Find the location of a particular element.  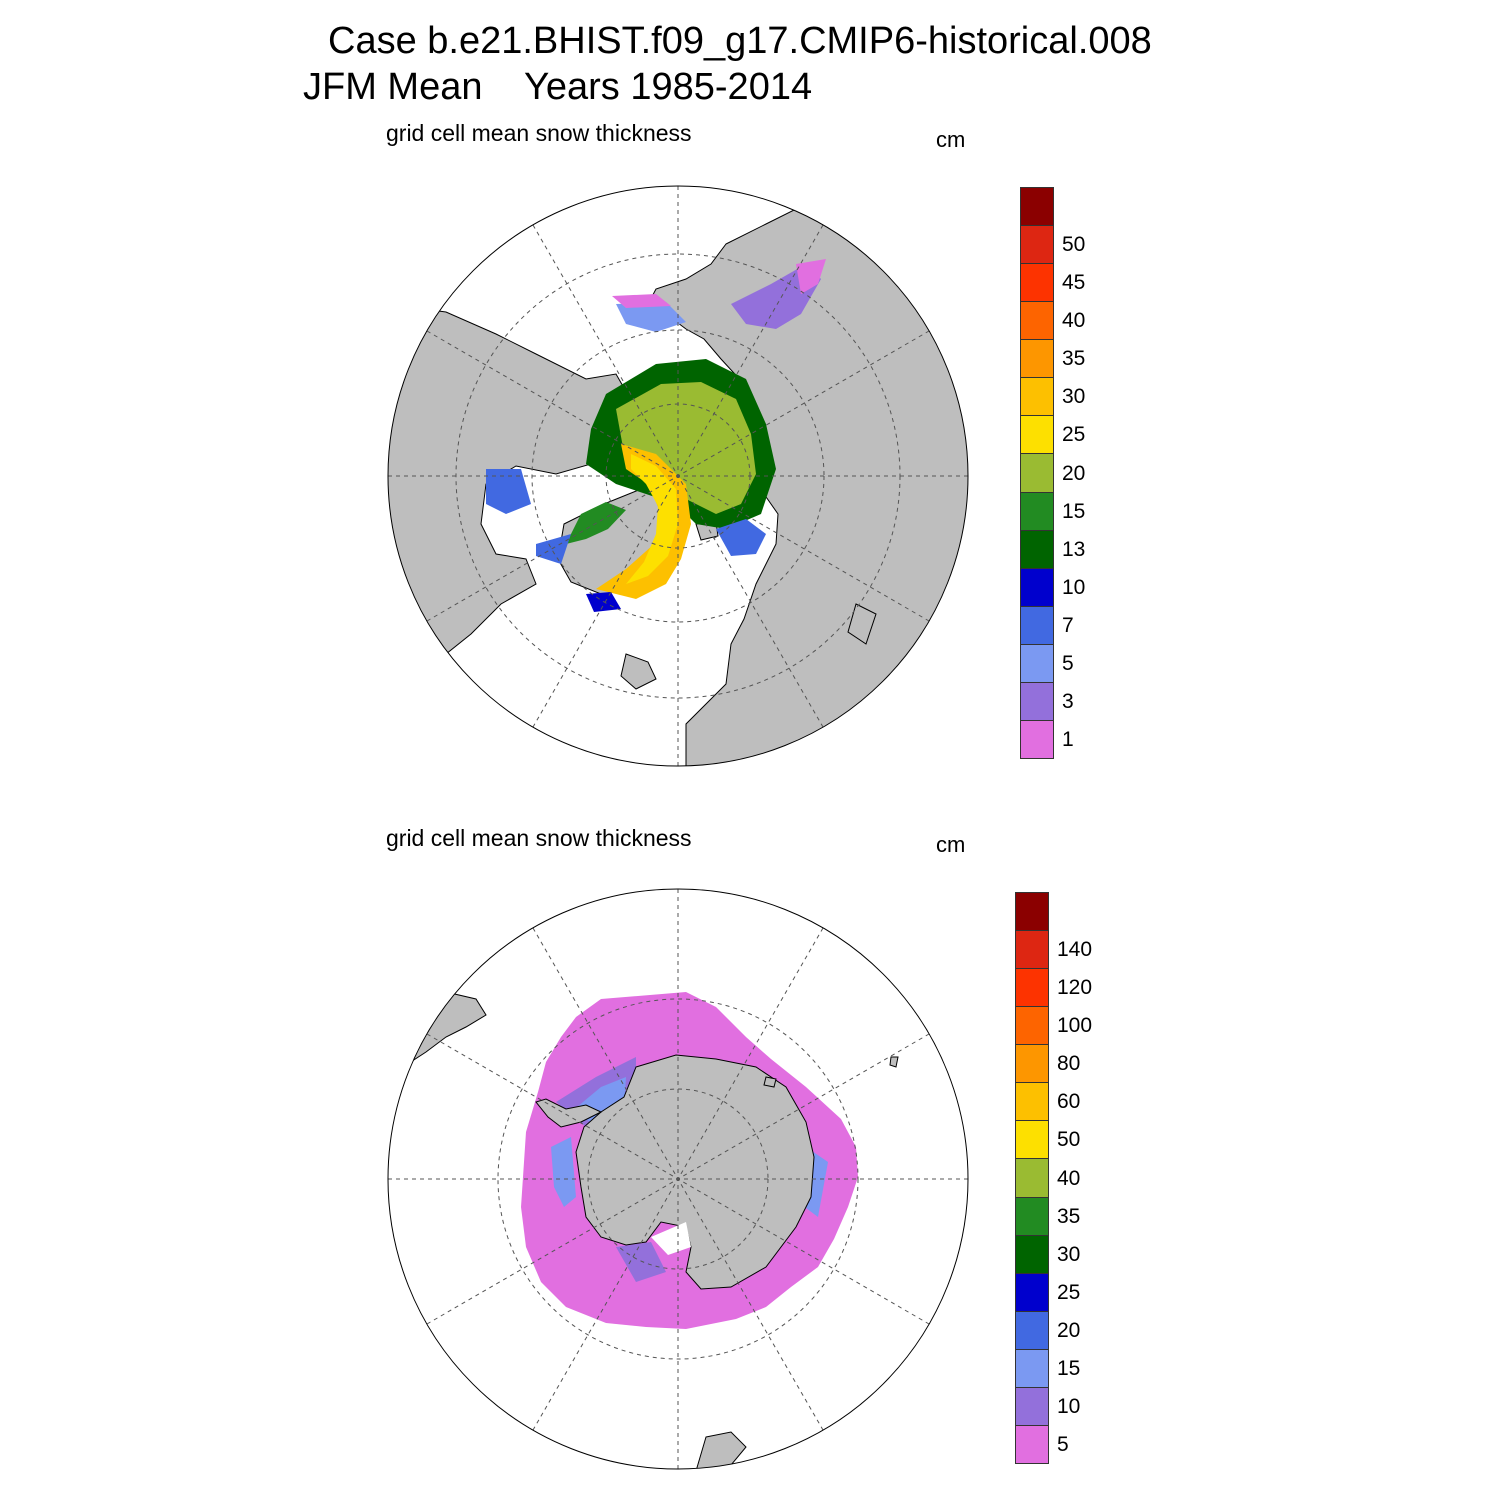

antarctic-colorbar-tick-label: 50 is located at coordinates (1069, 1140).